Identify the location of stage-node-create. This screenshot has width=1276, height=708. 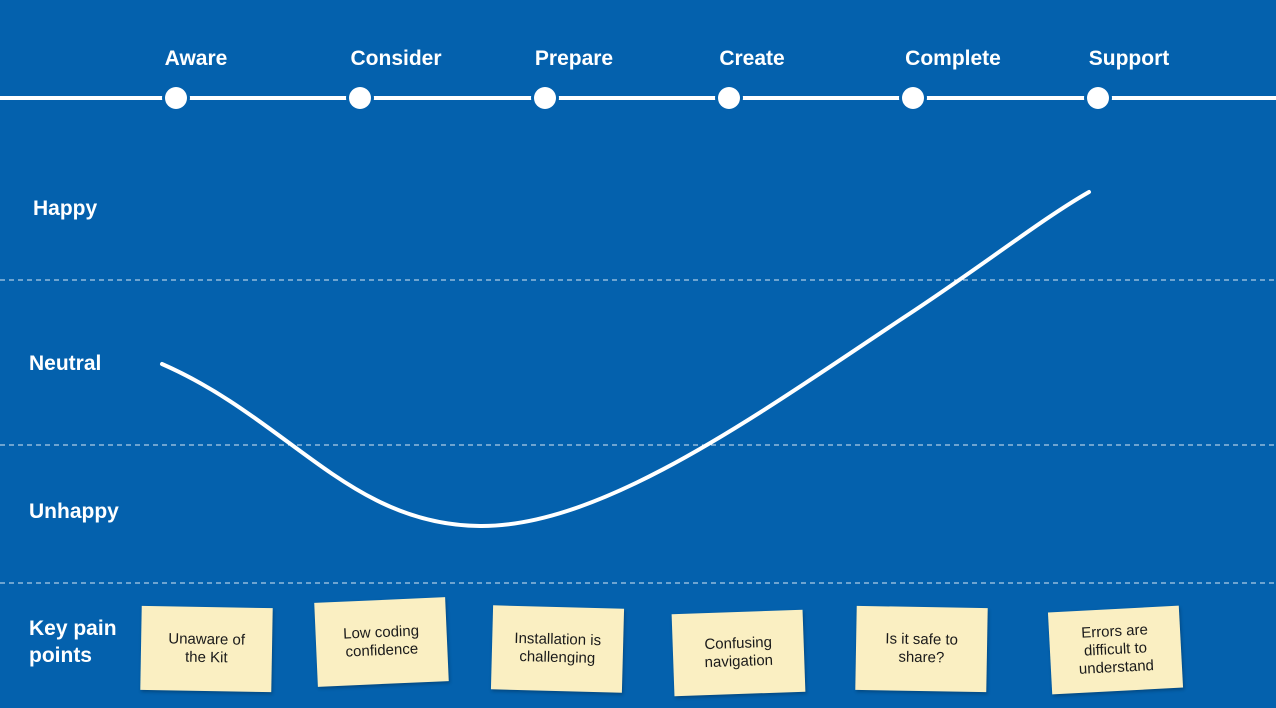
(729, 98).